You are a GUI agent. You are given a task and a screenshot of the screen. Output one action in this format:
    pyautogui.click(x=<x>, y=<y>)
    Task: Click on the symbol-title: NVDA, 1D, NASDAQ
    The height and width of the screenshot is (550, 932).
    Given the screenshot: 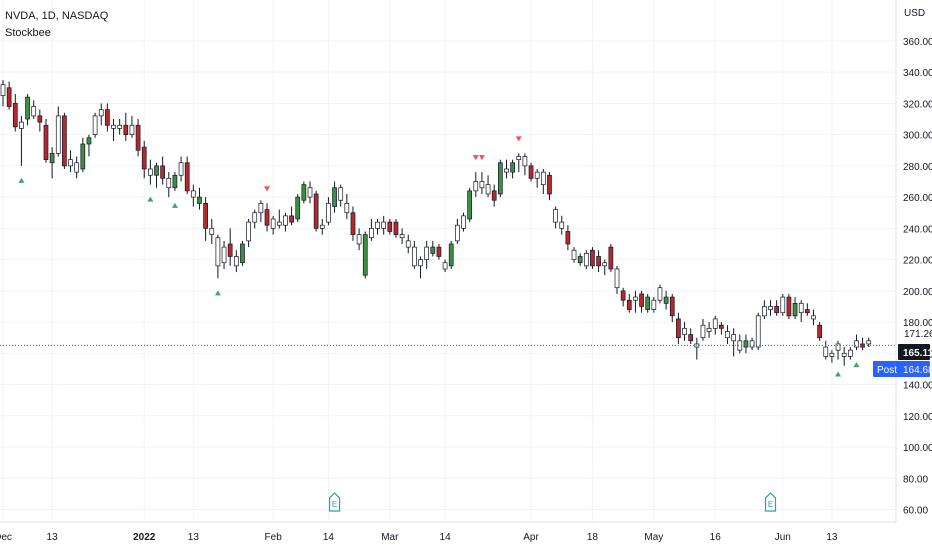 What is the action you would take?
    pyautogui.click(x=57, y=16)
    